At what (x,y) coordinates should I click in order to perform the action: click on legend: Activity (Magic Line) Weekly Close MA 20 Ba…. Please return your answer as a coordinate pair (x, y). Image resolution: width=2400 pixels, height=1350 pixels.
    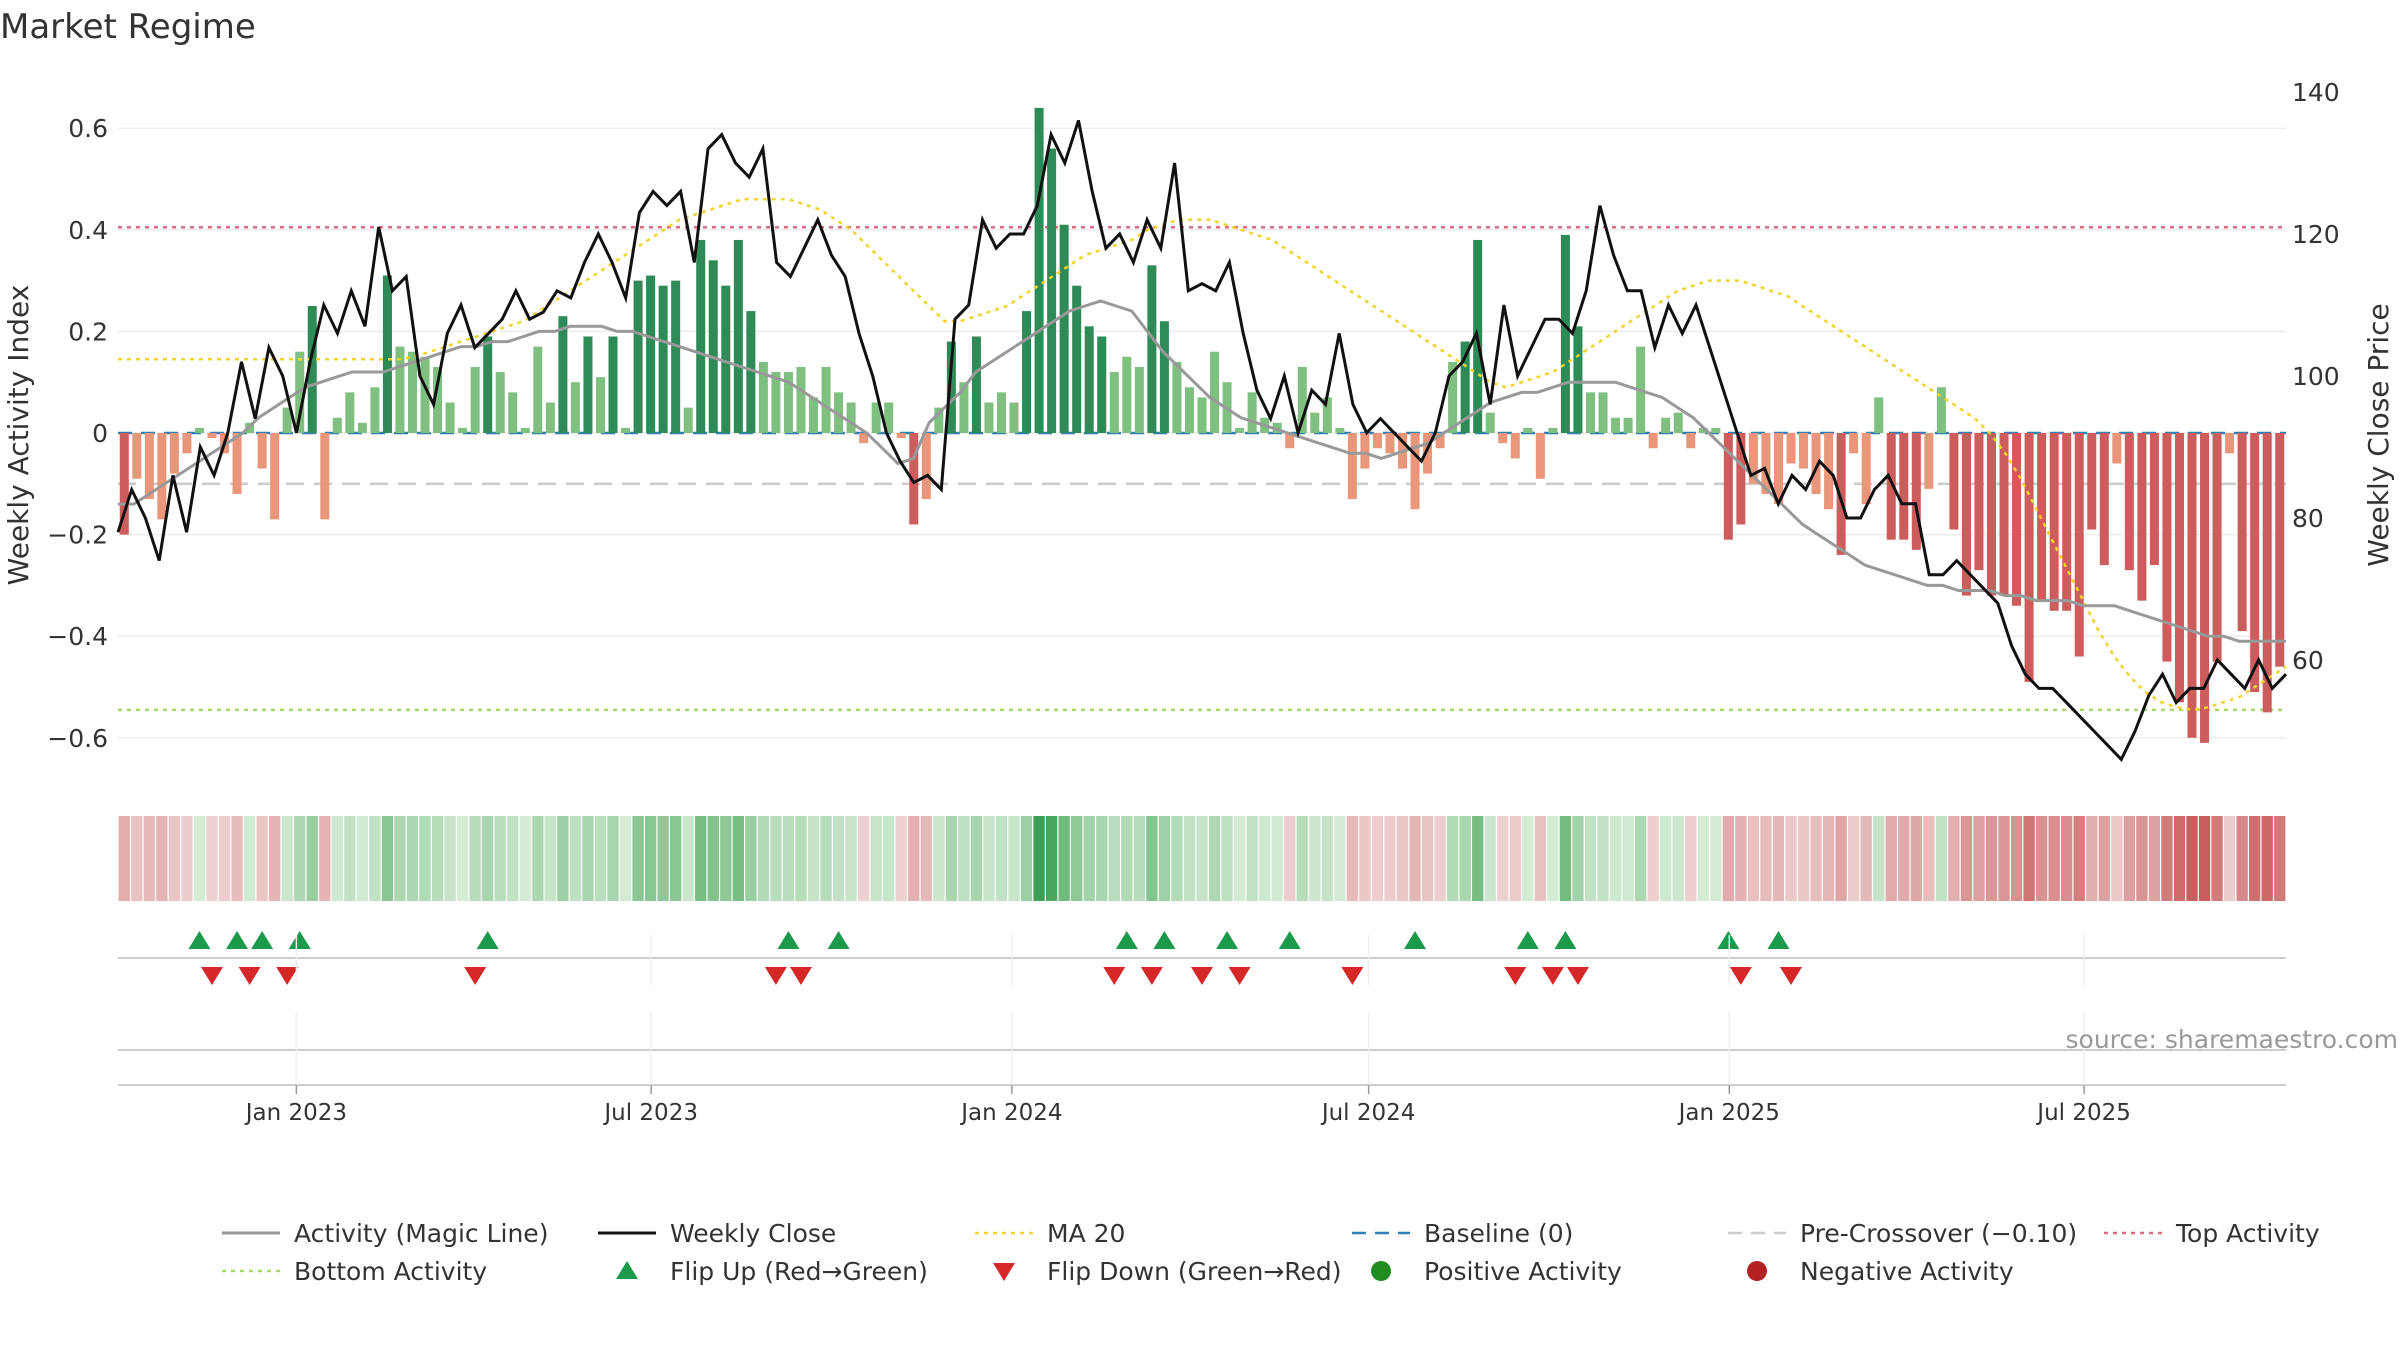
    Looking at the image, I should click on (1271, 1252).